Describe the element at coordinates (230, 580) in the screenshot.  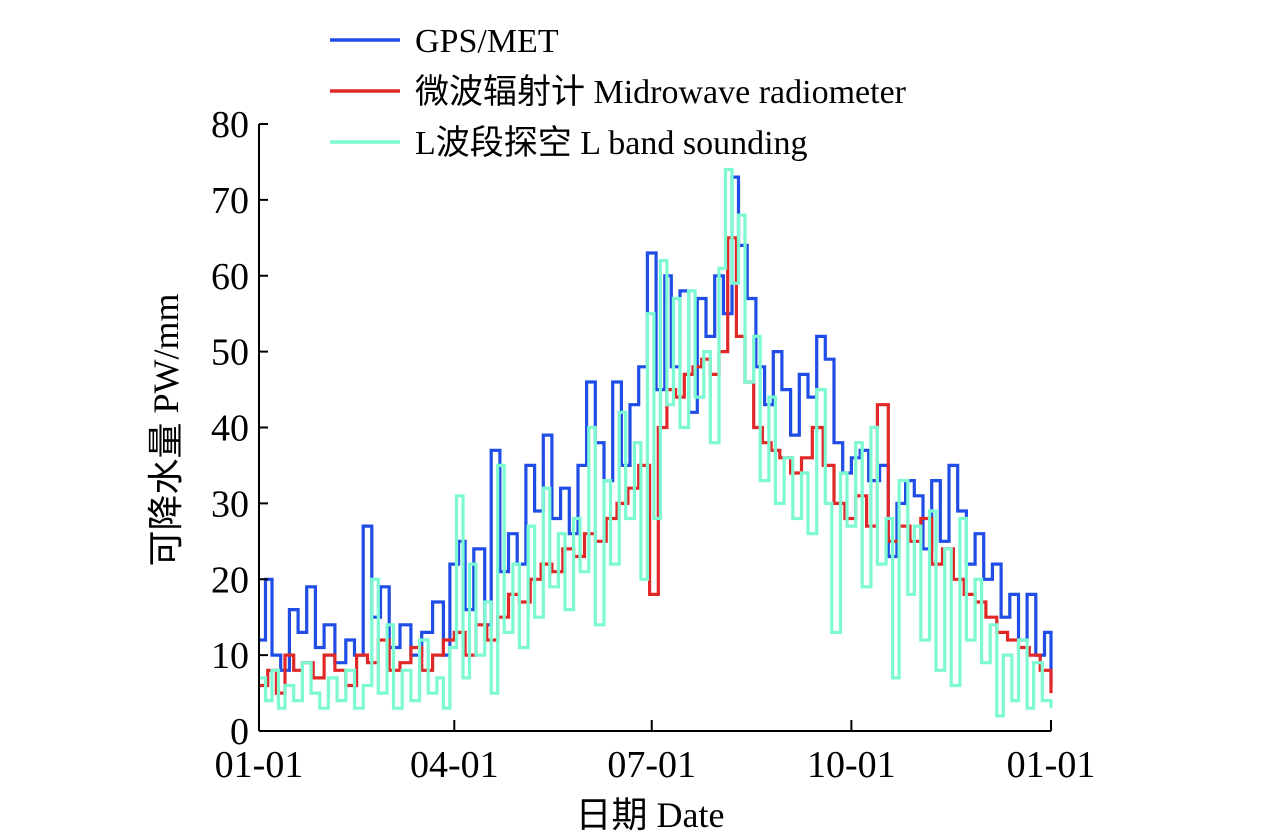
I see `y-tick-label: 20` at that location.